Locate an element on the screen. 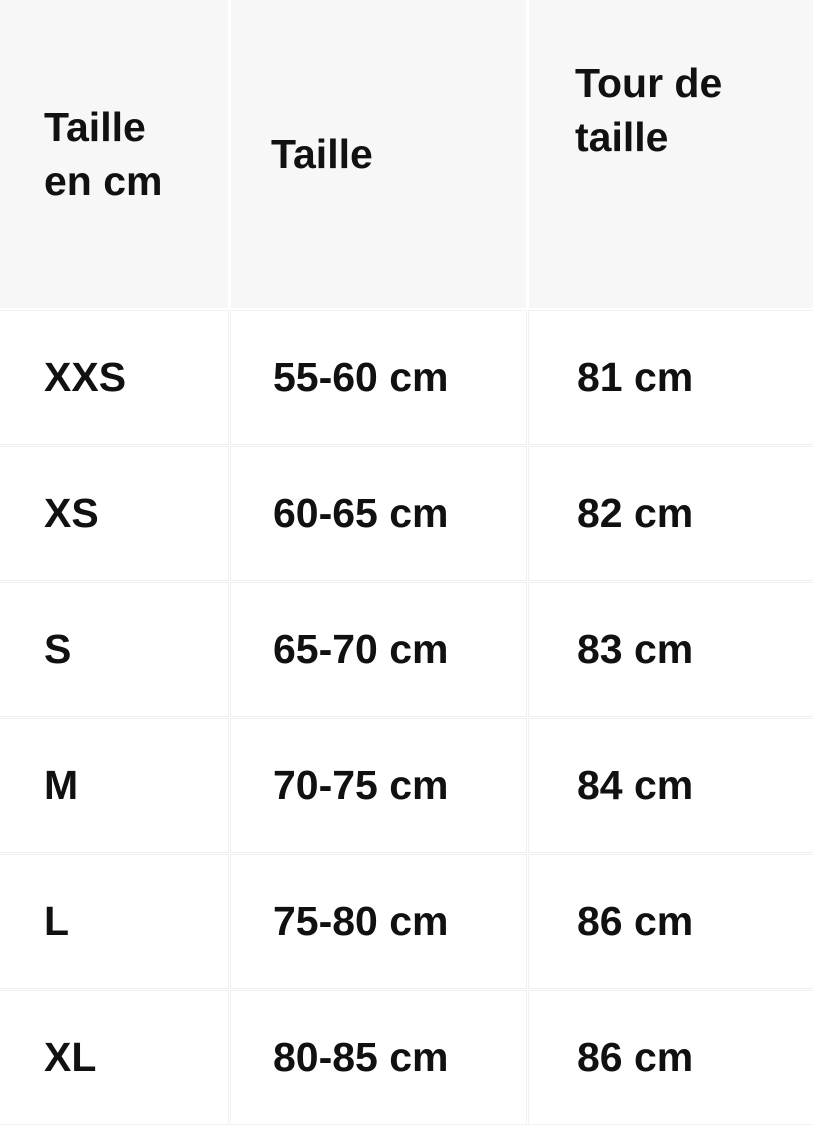 This screenshot has width=813, height=1127. size-label-cell: L is located at coordinates (114, 921).